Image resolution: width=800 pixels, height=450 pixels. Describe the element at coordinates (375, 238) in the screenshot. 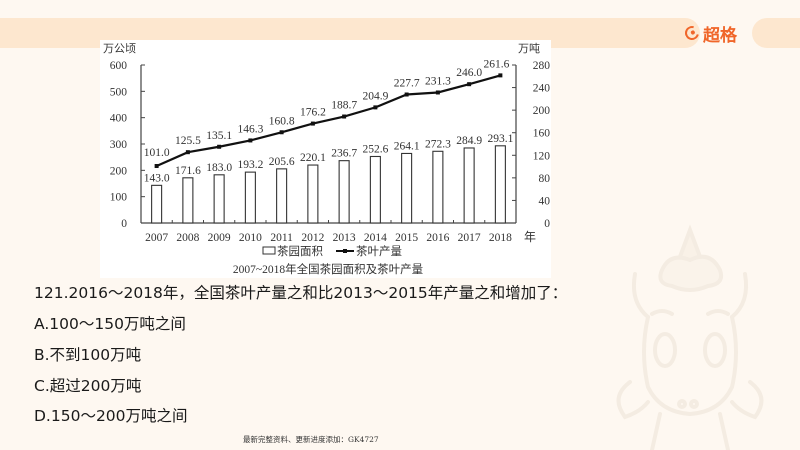

I see `x-tick-label: 2014` at that location.